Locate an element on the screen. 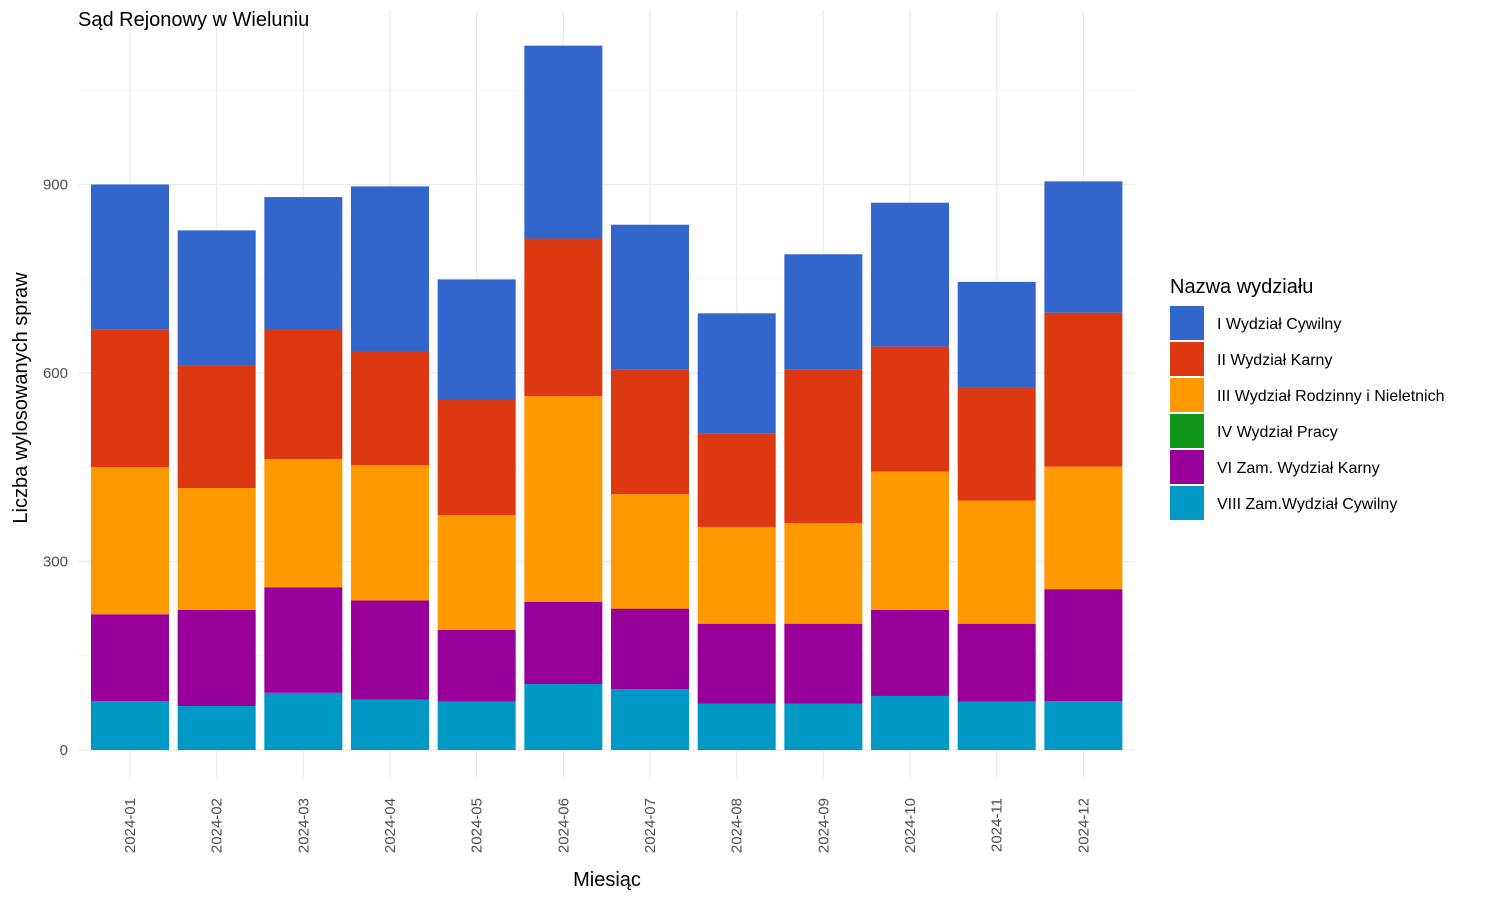  y-tick-label: 300 is located at coordinates (55, 562).